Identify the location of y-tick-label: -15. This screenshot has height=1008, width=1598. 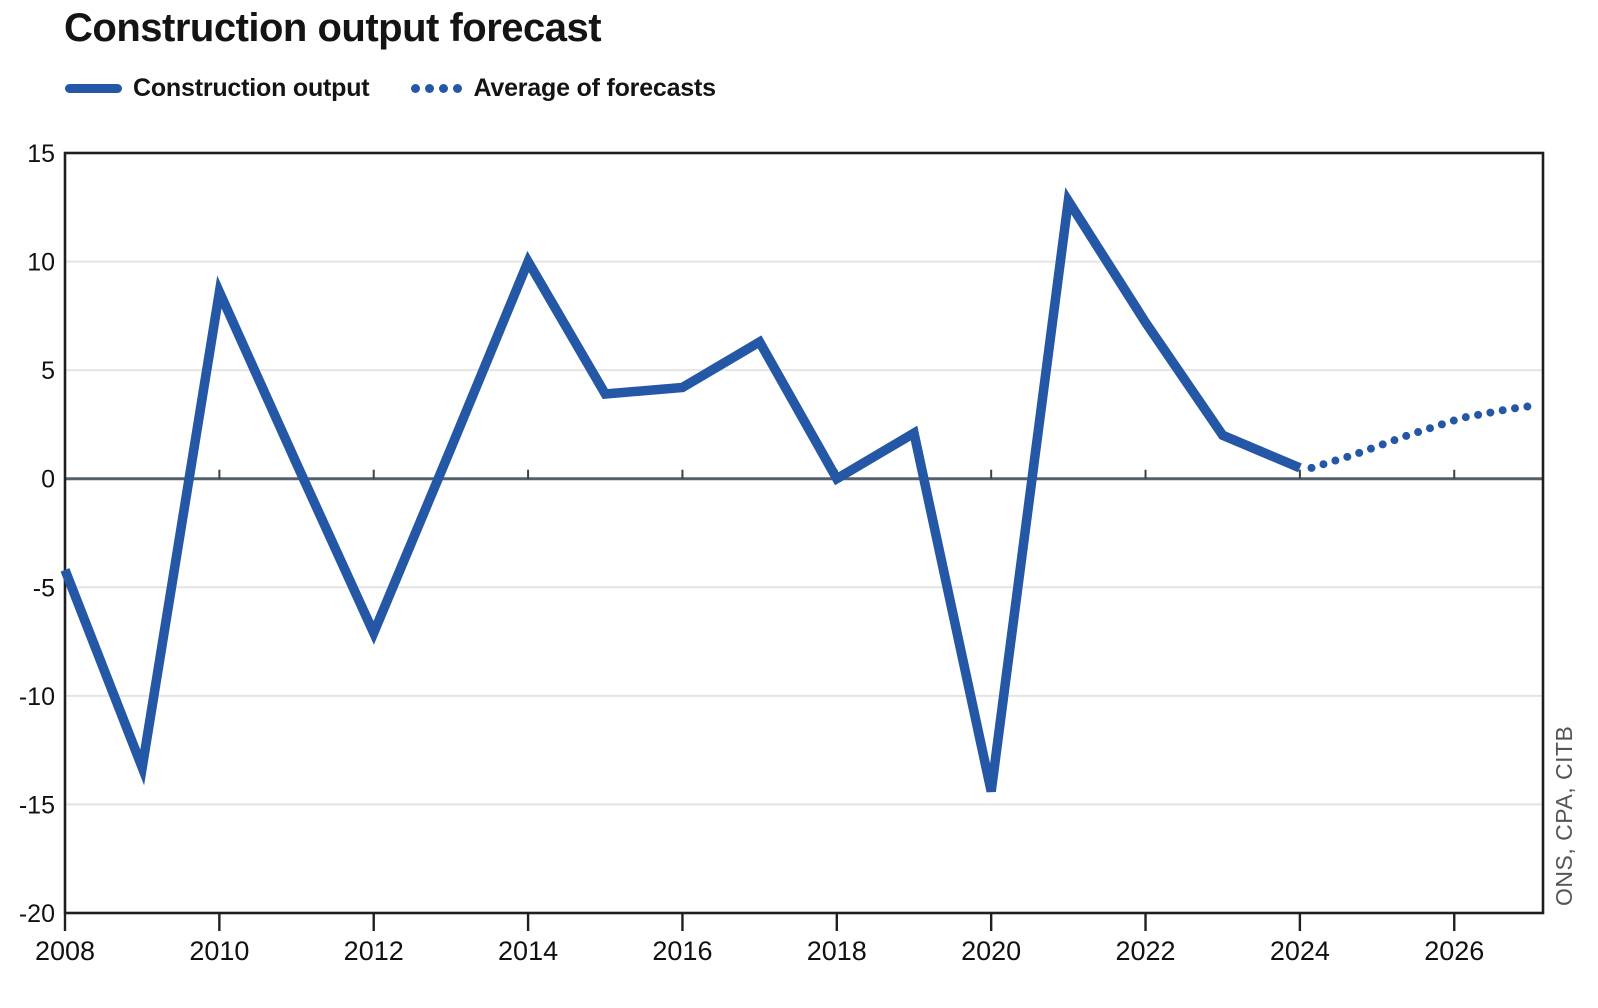
(37, 805).